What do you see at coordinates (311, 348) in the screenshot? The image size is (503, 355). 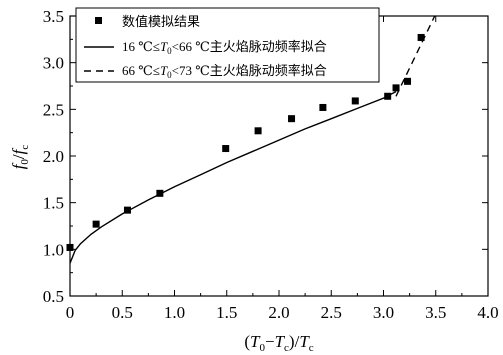 I see `xlabel-sub-3: c` at bounding box center [311, 348].